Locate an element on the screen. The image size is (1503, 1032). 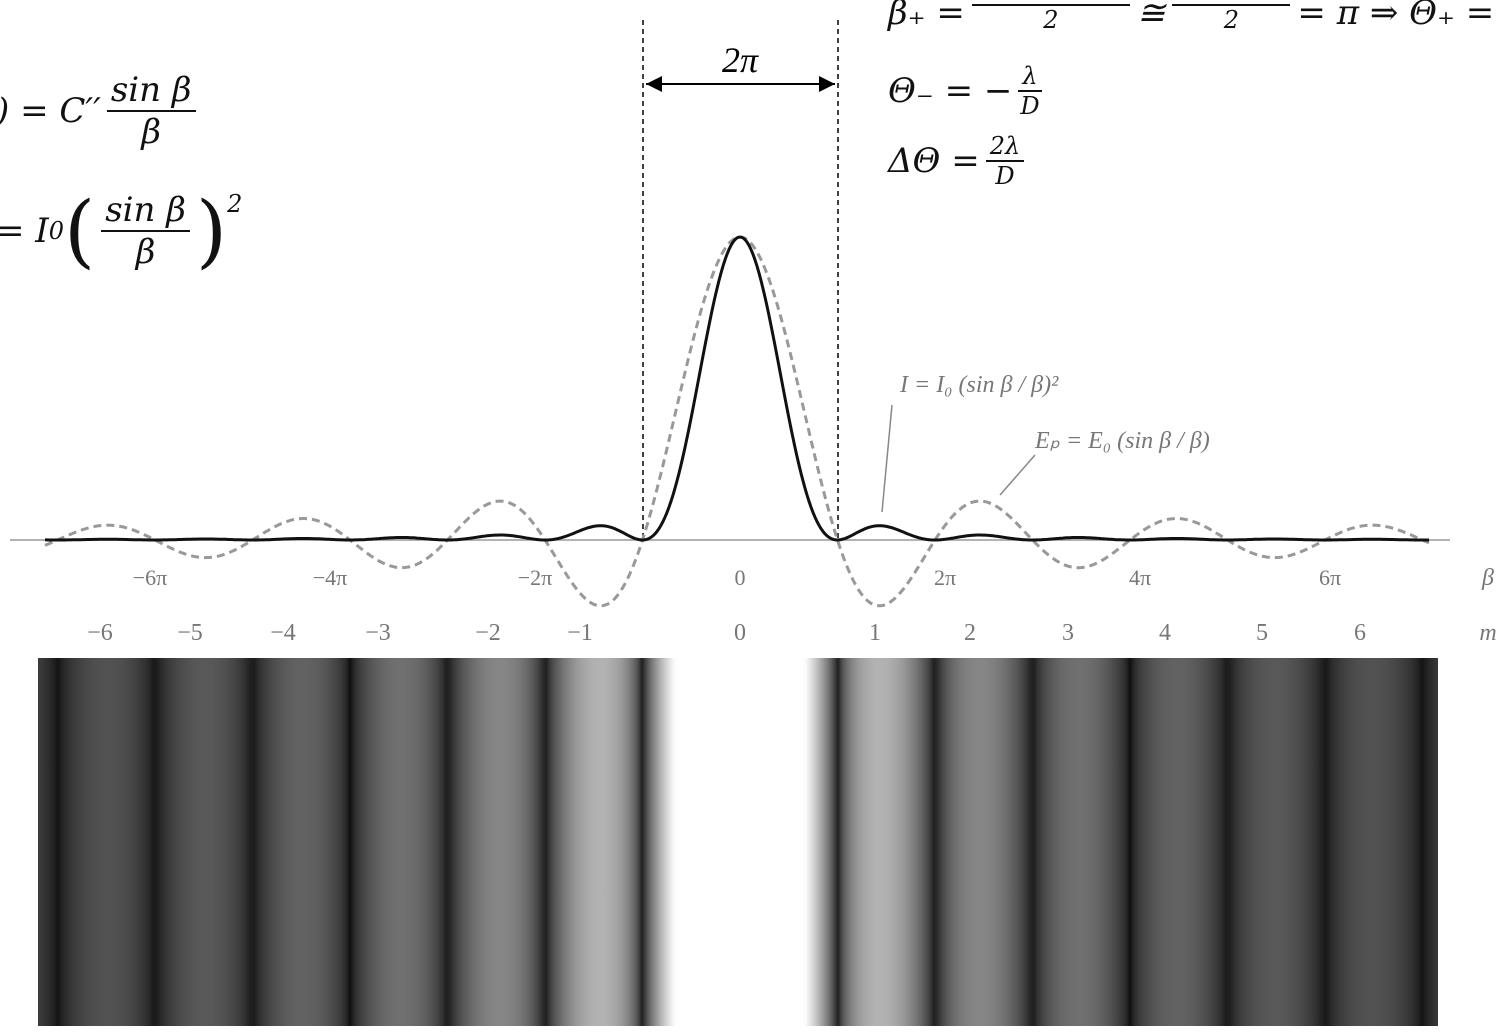
paren: ) is located at coordinates (211, 230).